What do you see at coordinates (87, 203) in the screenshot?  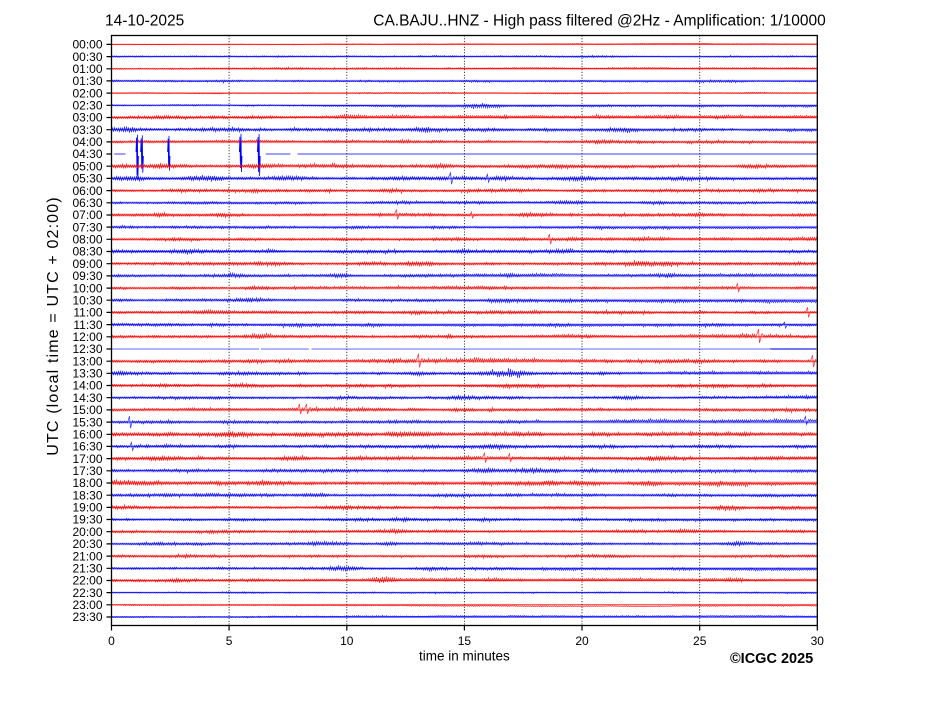 I see `svg-text: 06:30` at bounding box center [87, 203].